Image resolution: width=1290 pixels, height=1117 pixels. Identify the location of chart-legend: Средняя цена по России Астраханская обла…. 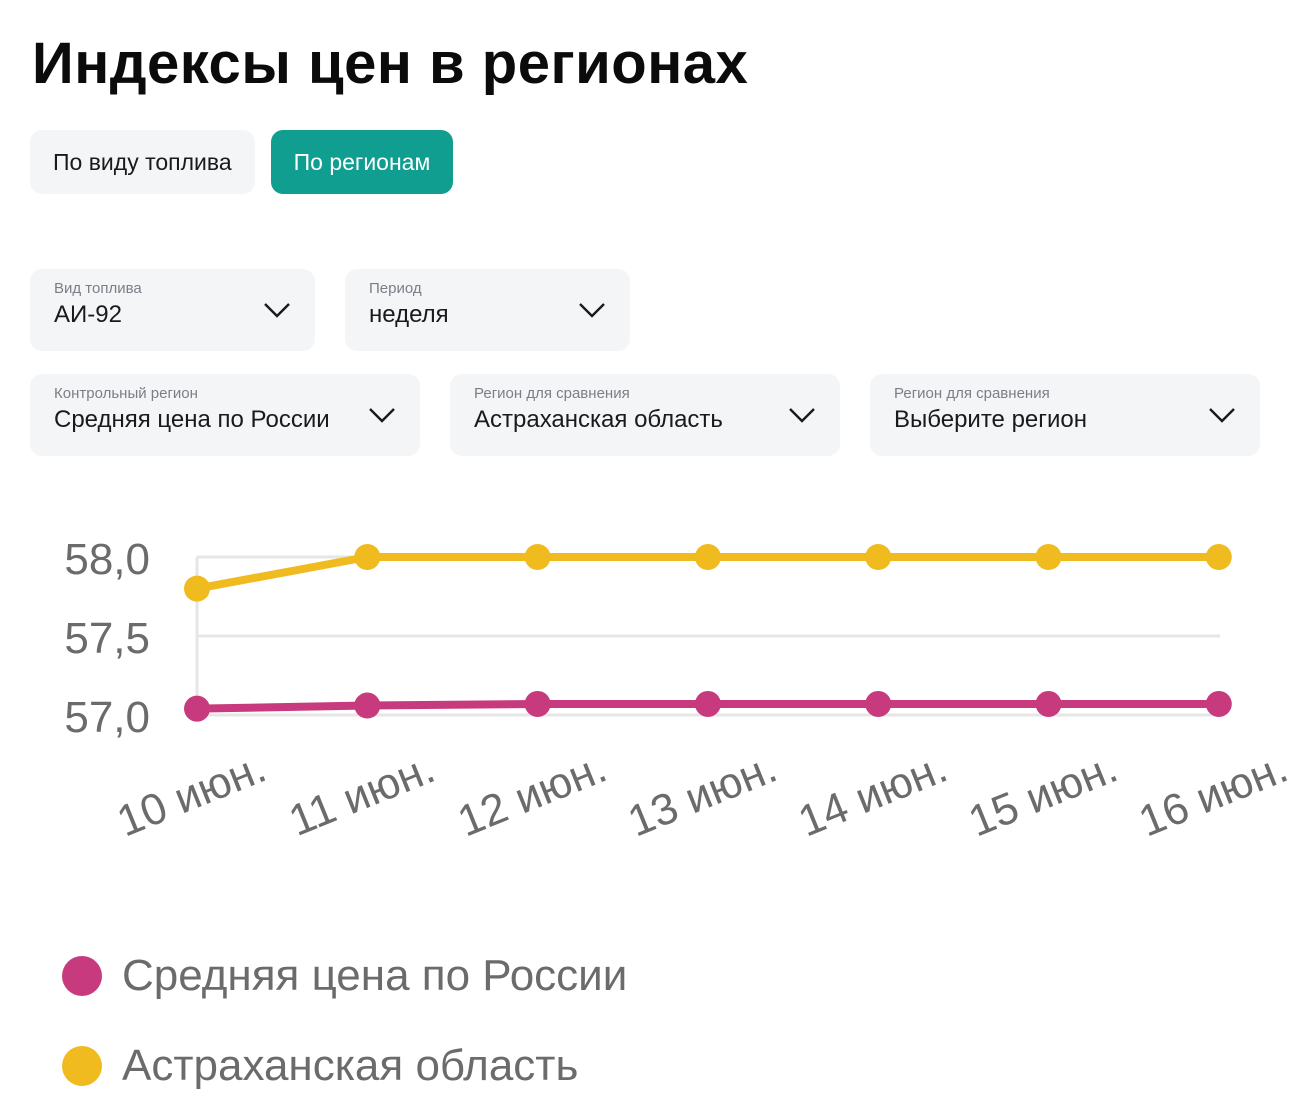
(344, 1021).